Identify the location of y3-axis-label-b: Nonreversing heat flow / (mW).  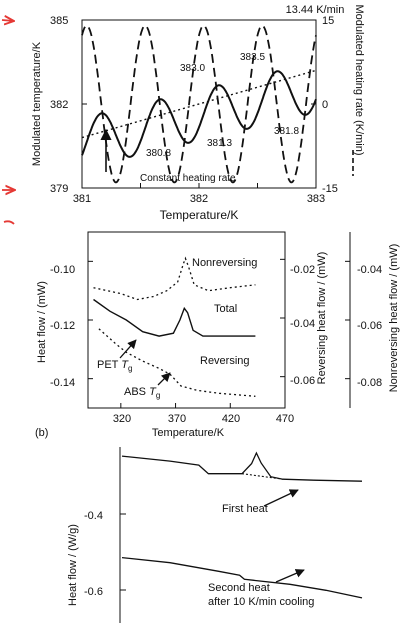
(394, 318).